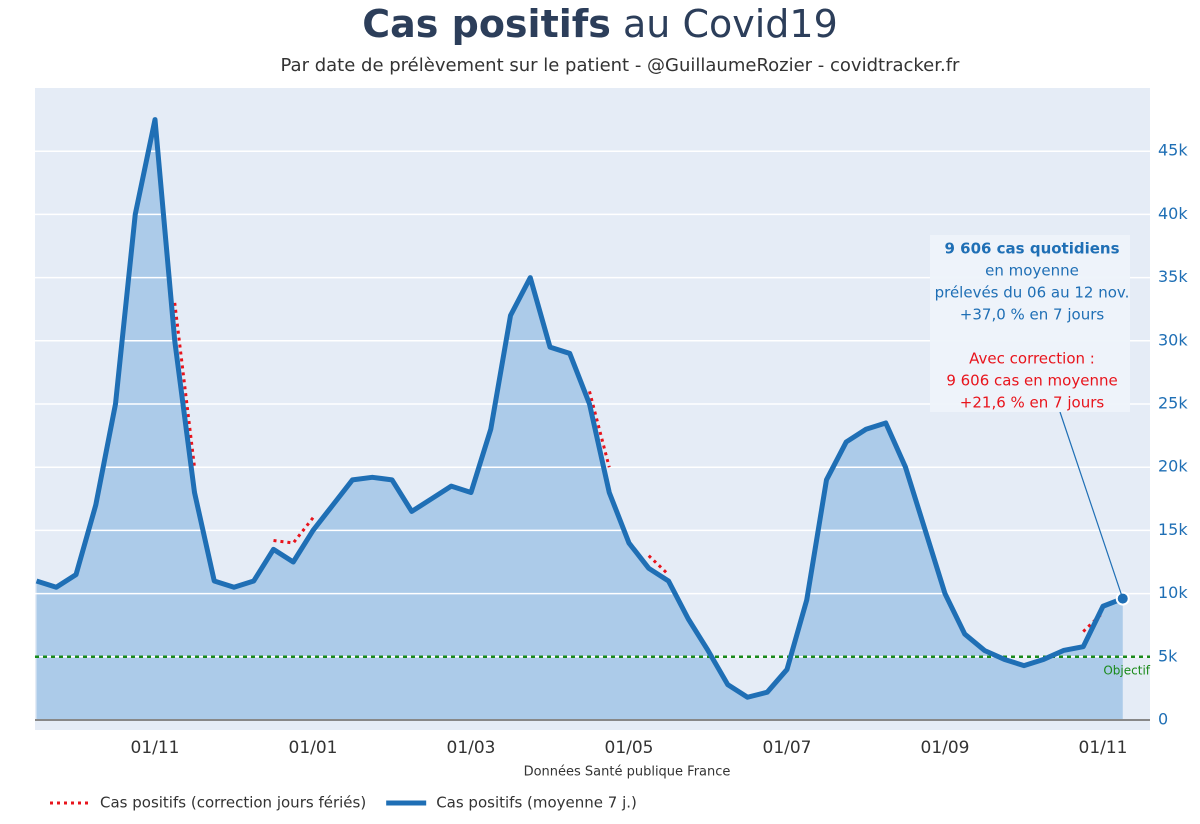 Image resolution: width=1200 pixels, height=824 pixels. Describe the element at coordinates (1173, 592) in the screenshot. I see `y-tick-label: 10k` at that location.